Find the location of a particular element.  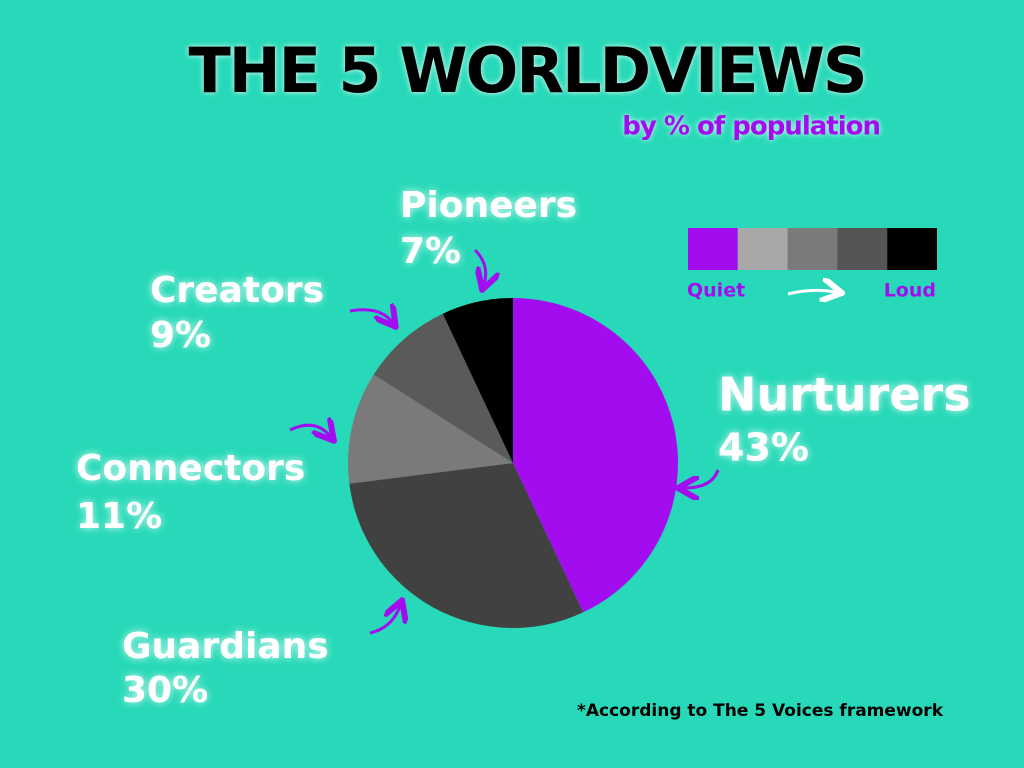

scale-high-label: Loud is located at coordinates (910, 291).